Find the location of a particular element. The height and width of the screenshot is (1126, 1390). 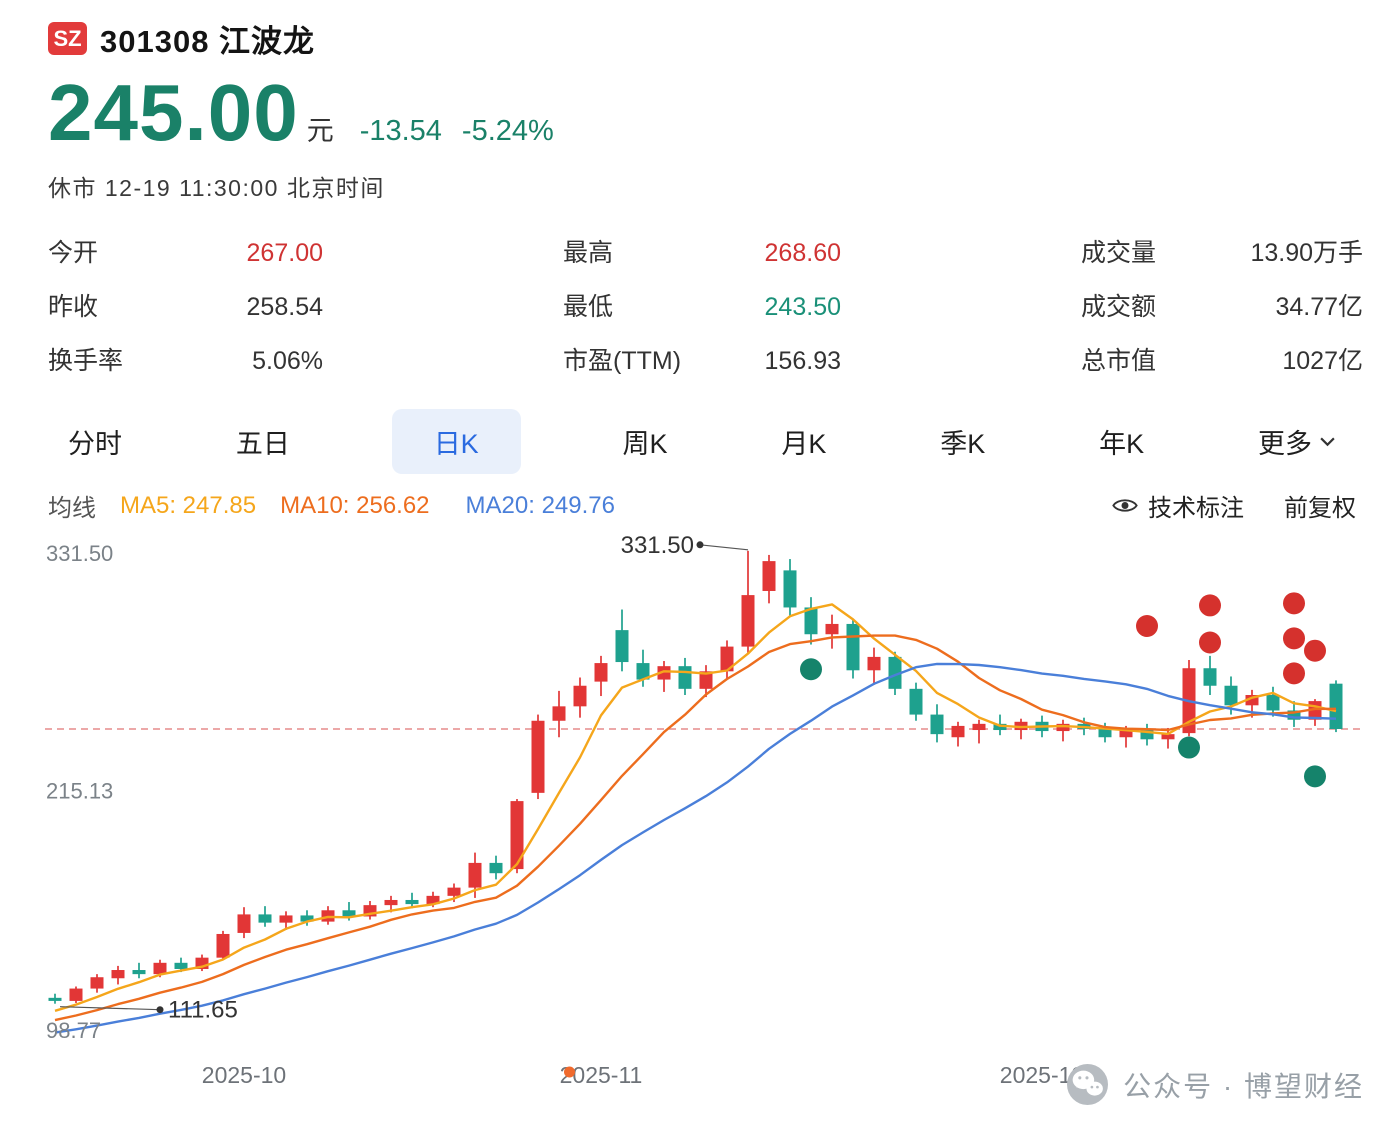

tab-week-k: 周K is located at coordinates (645, 441).